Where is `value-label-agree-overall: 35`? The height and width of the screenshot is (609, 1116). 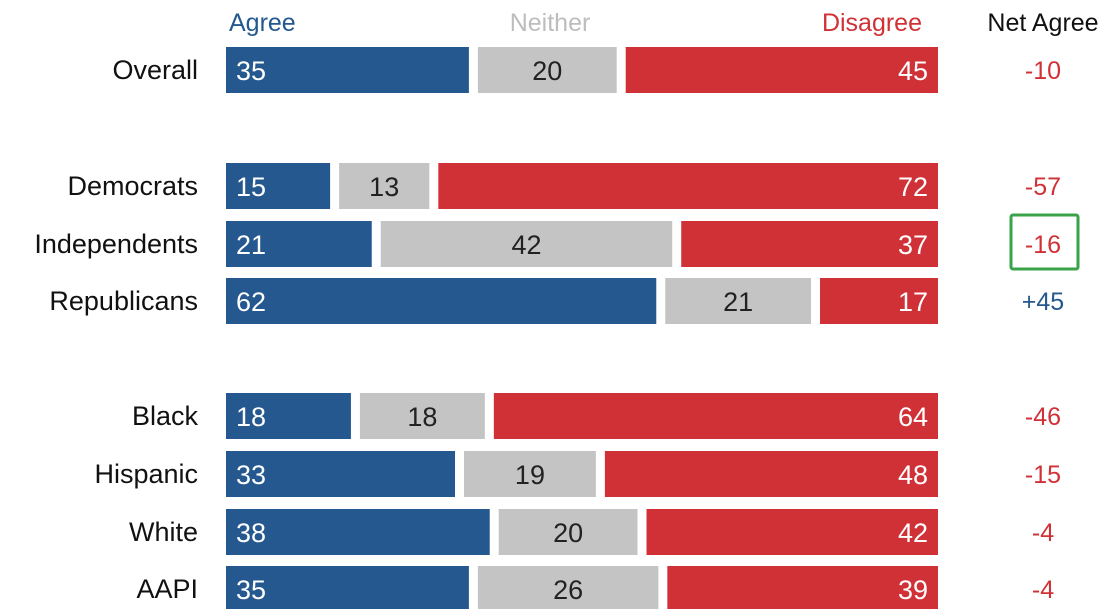 value-label-agree-overall: 35 is located at coordinates (251, 71).